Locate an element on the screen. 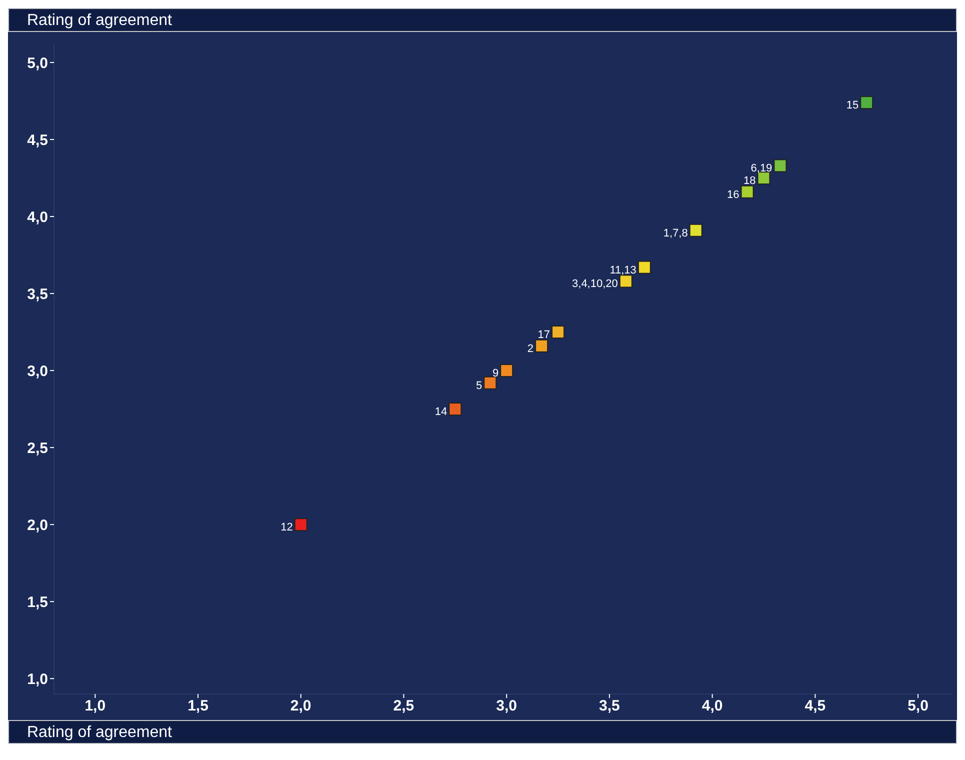 The width and height of the screenshot is (965, 760). annotation: 3,4,10,20 is located at coordinates (595, 284).